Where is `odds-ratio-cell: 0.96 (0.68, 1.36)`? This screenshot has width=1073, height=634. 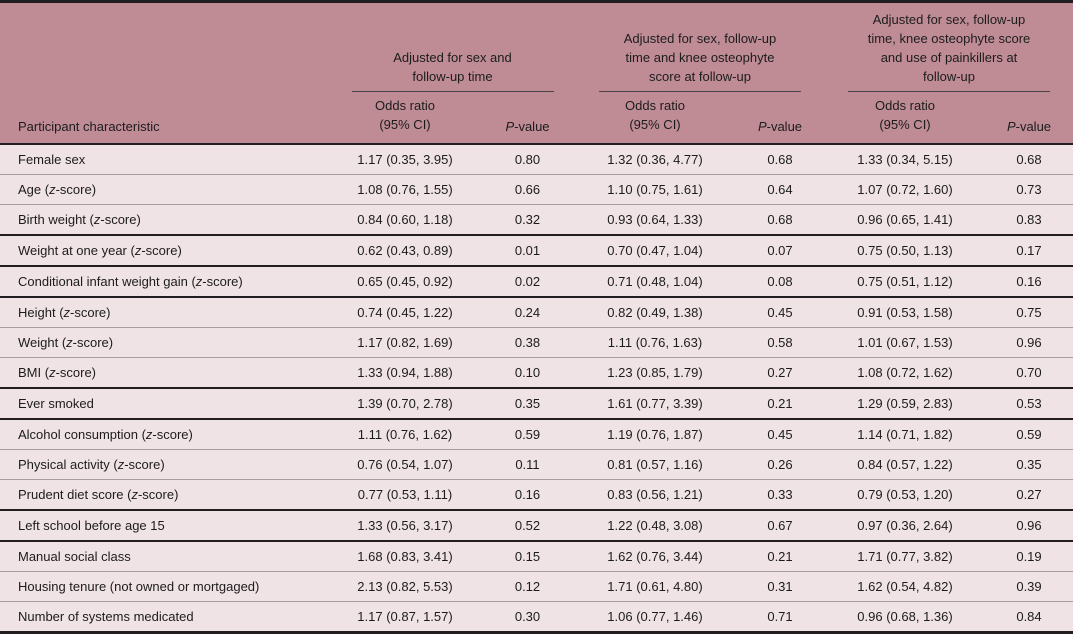 odds-ratio-cell: 0.96 (0.68, 1.36) is located at coordinates (905, 617).